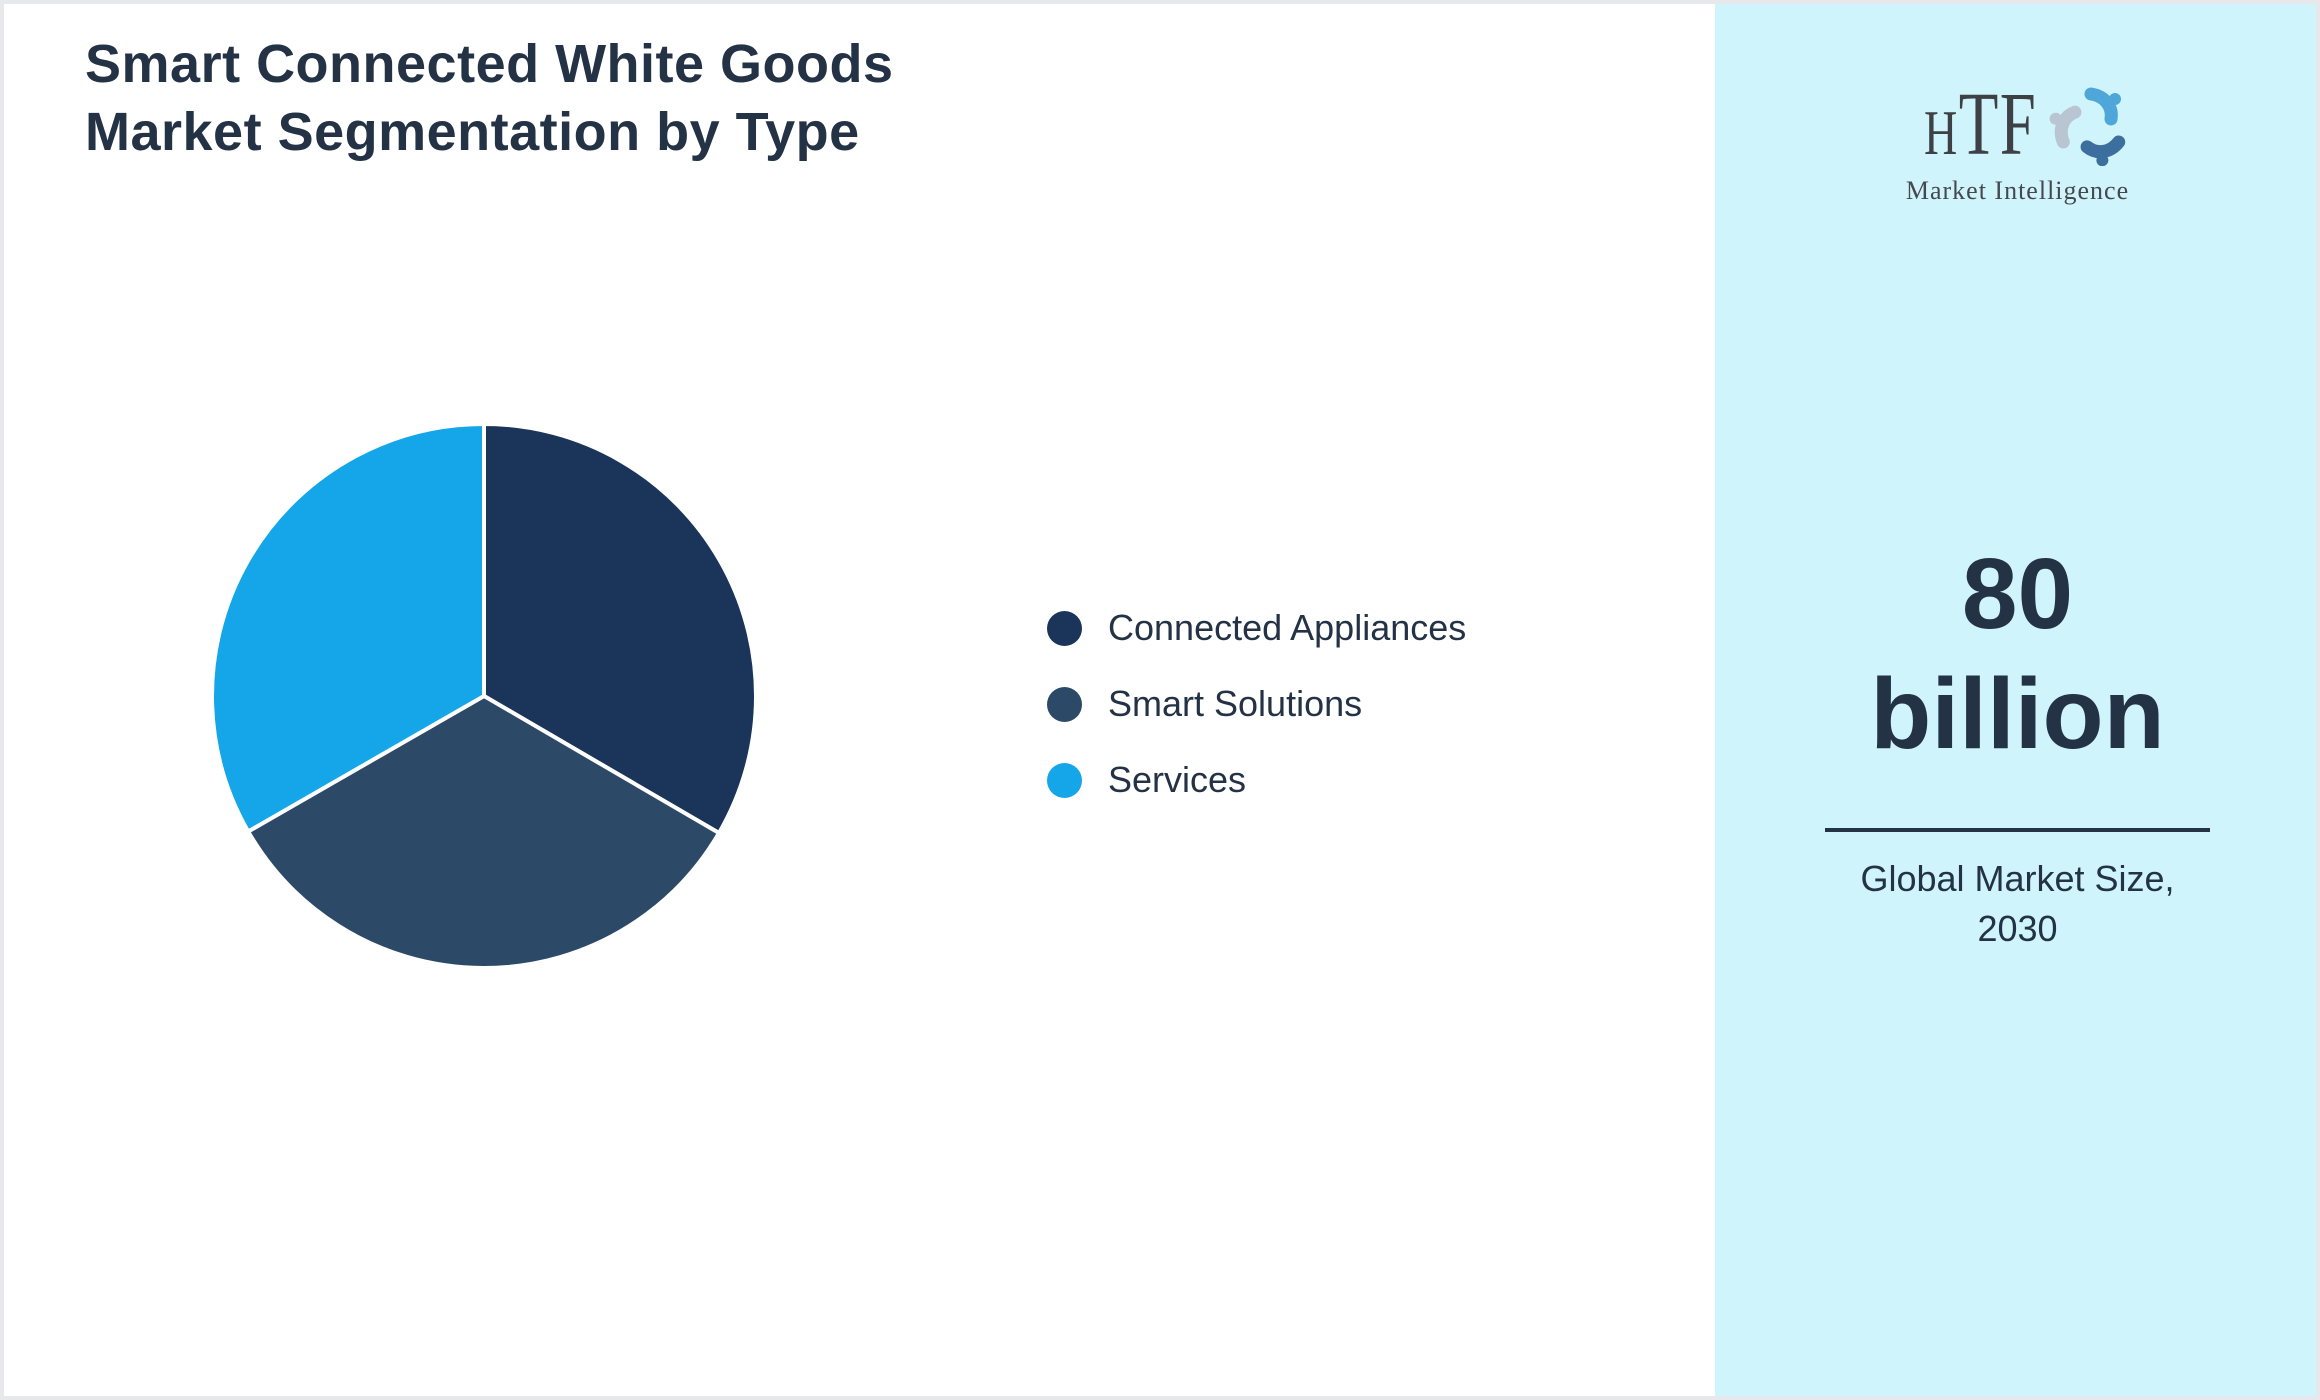 This screenshot has width=2320, height=1400. I want to click on pie-chart, so click(484, 696).